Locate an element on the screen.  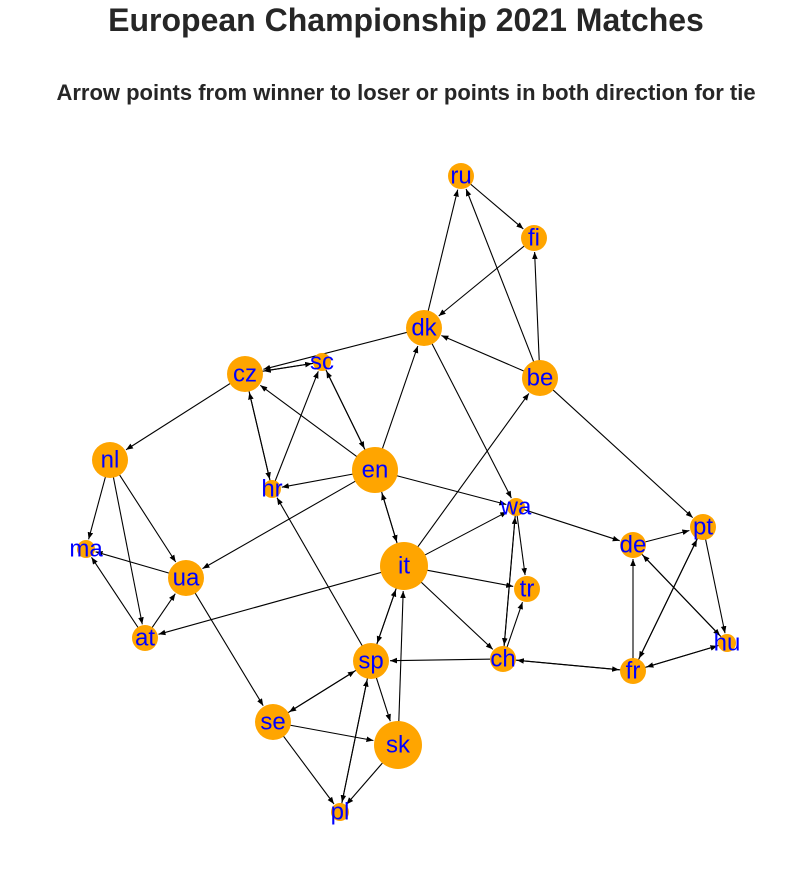
node-de: de is located at coordinates (633, 545).